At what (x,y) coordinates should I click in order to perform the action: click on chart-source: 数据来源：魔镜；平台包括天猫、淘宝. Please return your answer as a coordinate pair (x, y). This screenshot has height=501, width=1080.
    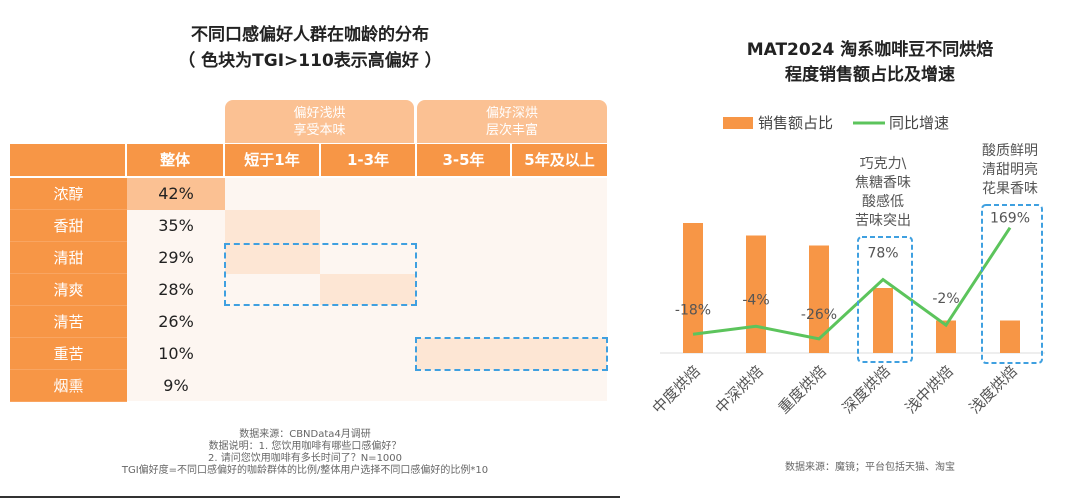
    Looking at the image, I should click on (870, 466).